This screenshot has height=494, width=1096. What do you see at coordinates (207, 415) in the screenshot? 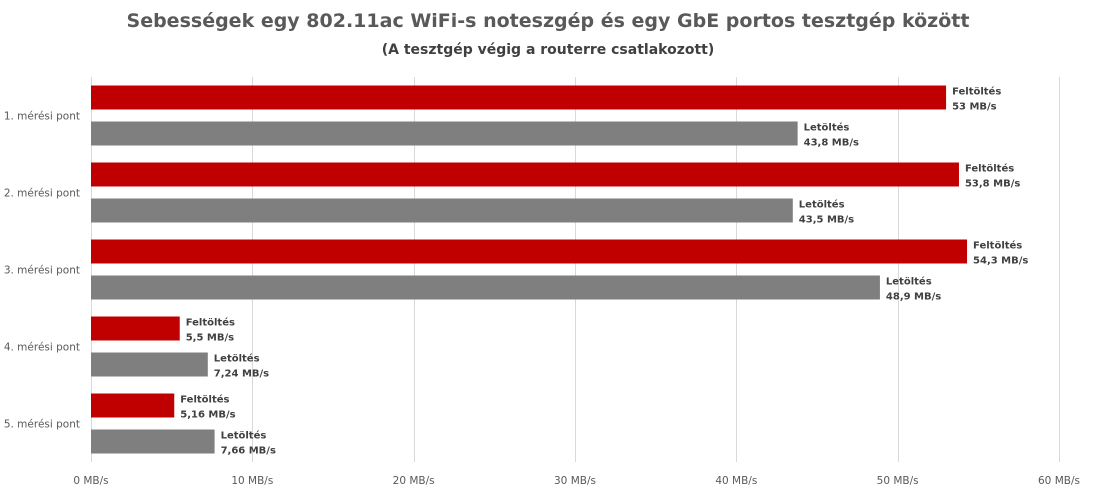
I see `data-label-value: 5,16 MB/s` at bounding box center [207, 415].